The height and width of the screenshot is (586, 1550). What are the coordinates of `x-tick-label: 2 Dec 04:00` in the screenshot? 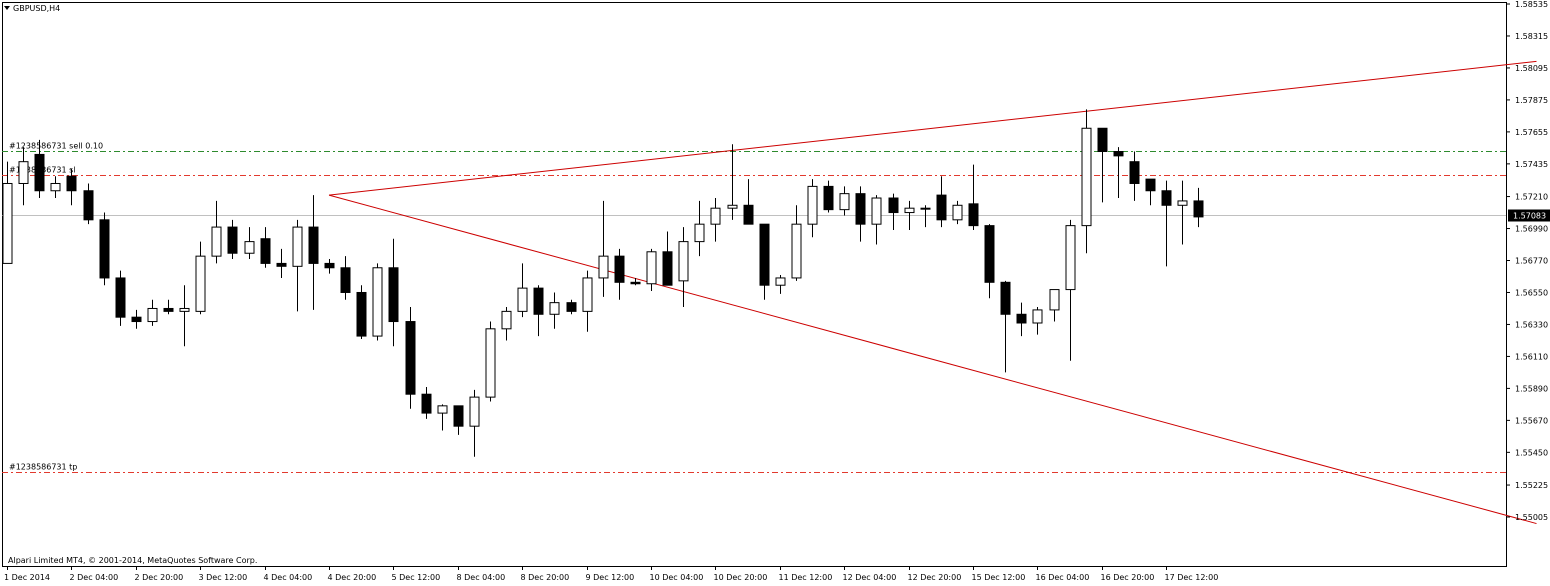 It's located at (94, 577).